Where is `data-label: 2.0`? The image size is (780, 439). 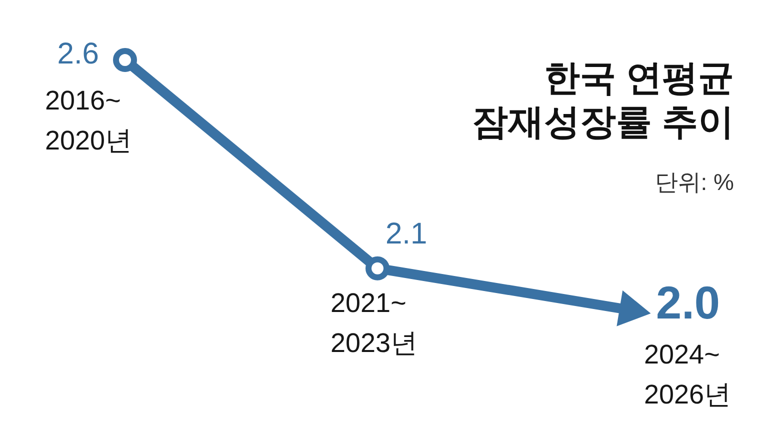 data-label: 2.0 is located at coordinates (688, 302).